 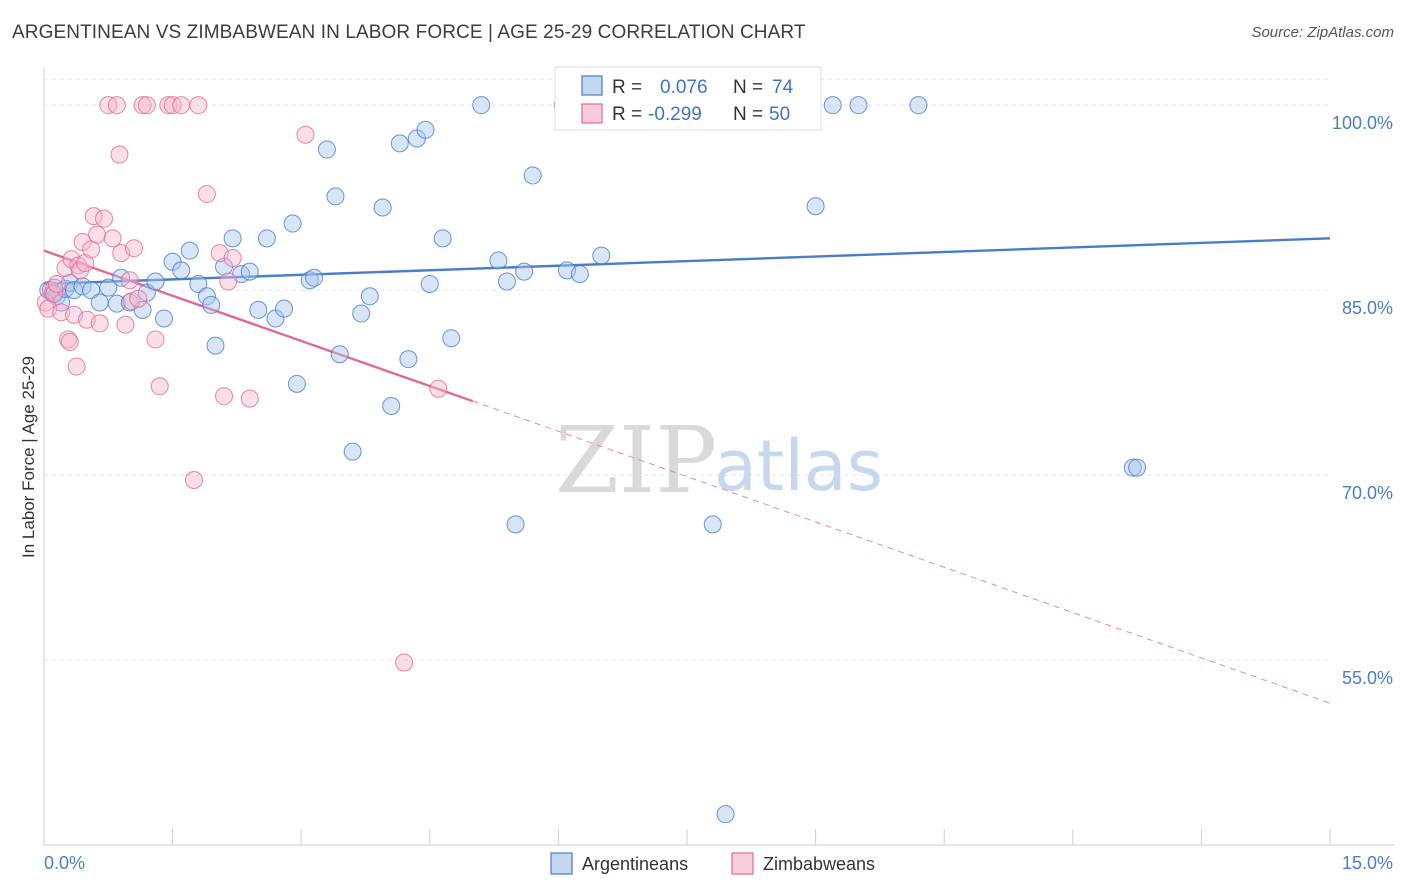 What do you see at coordinates (675, 114) in the screenshot?
I see `legend-r-value-2: -0.299` at bounding box center [675, 114].